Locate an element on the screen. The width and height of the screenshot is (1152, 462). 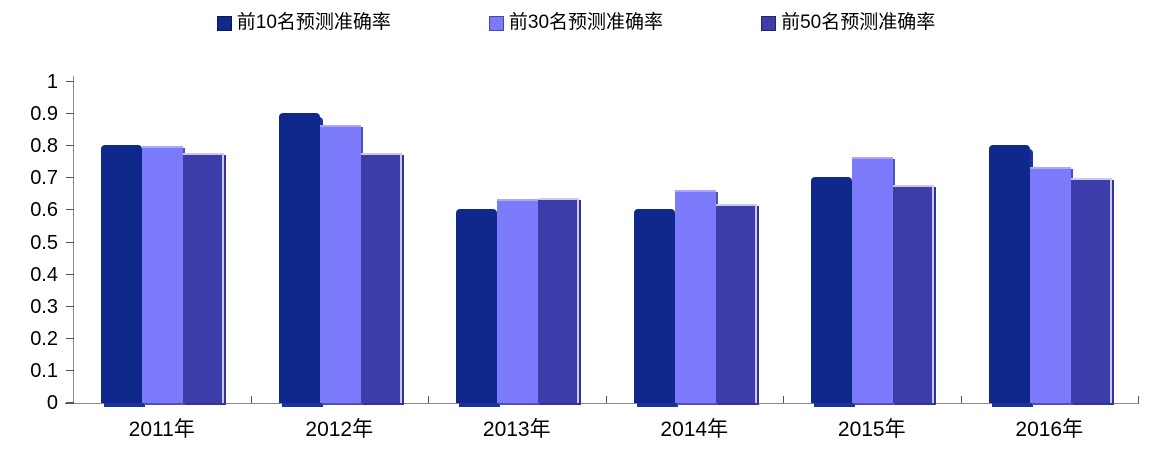
x-tick-label: 2016年 is located at coordinates (1049, 429).